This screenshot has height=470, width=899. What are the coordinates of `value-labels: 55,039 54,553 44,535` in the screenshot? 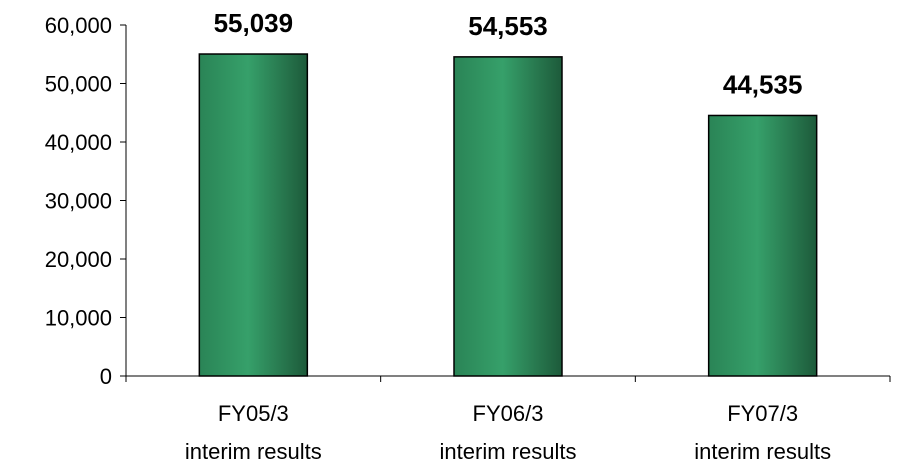 It's located at (508, 53).